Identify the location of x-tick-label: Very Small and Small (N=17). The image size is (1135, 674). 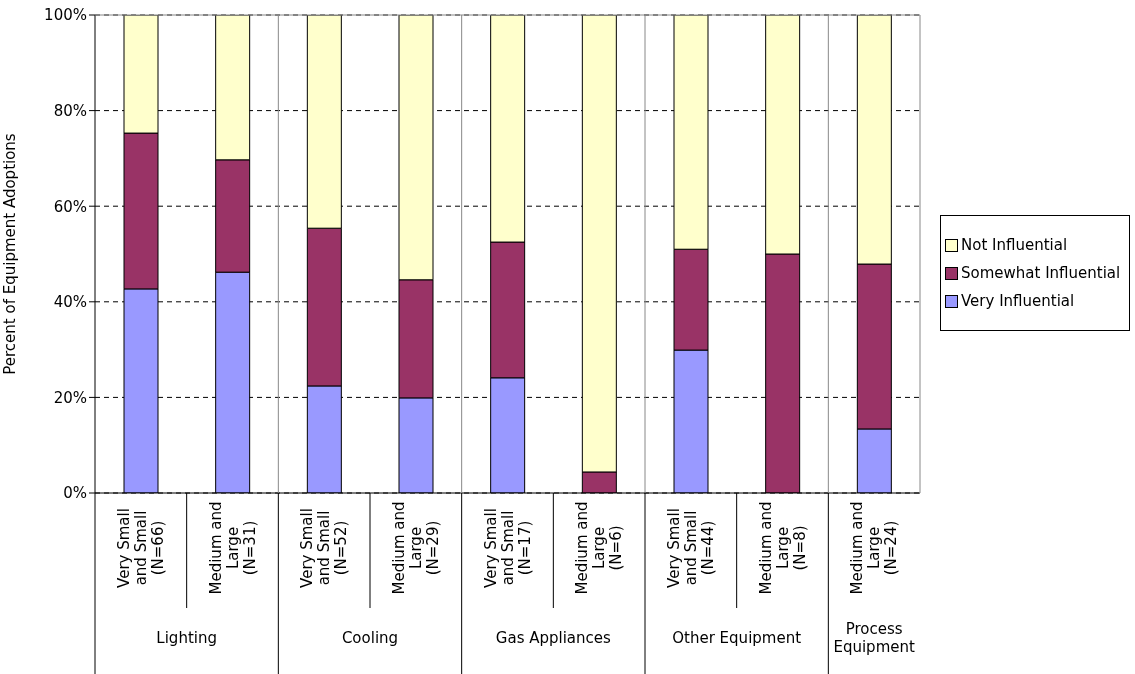
(507, 548).